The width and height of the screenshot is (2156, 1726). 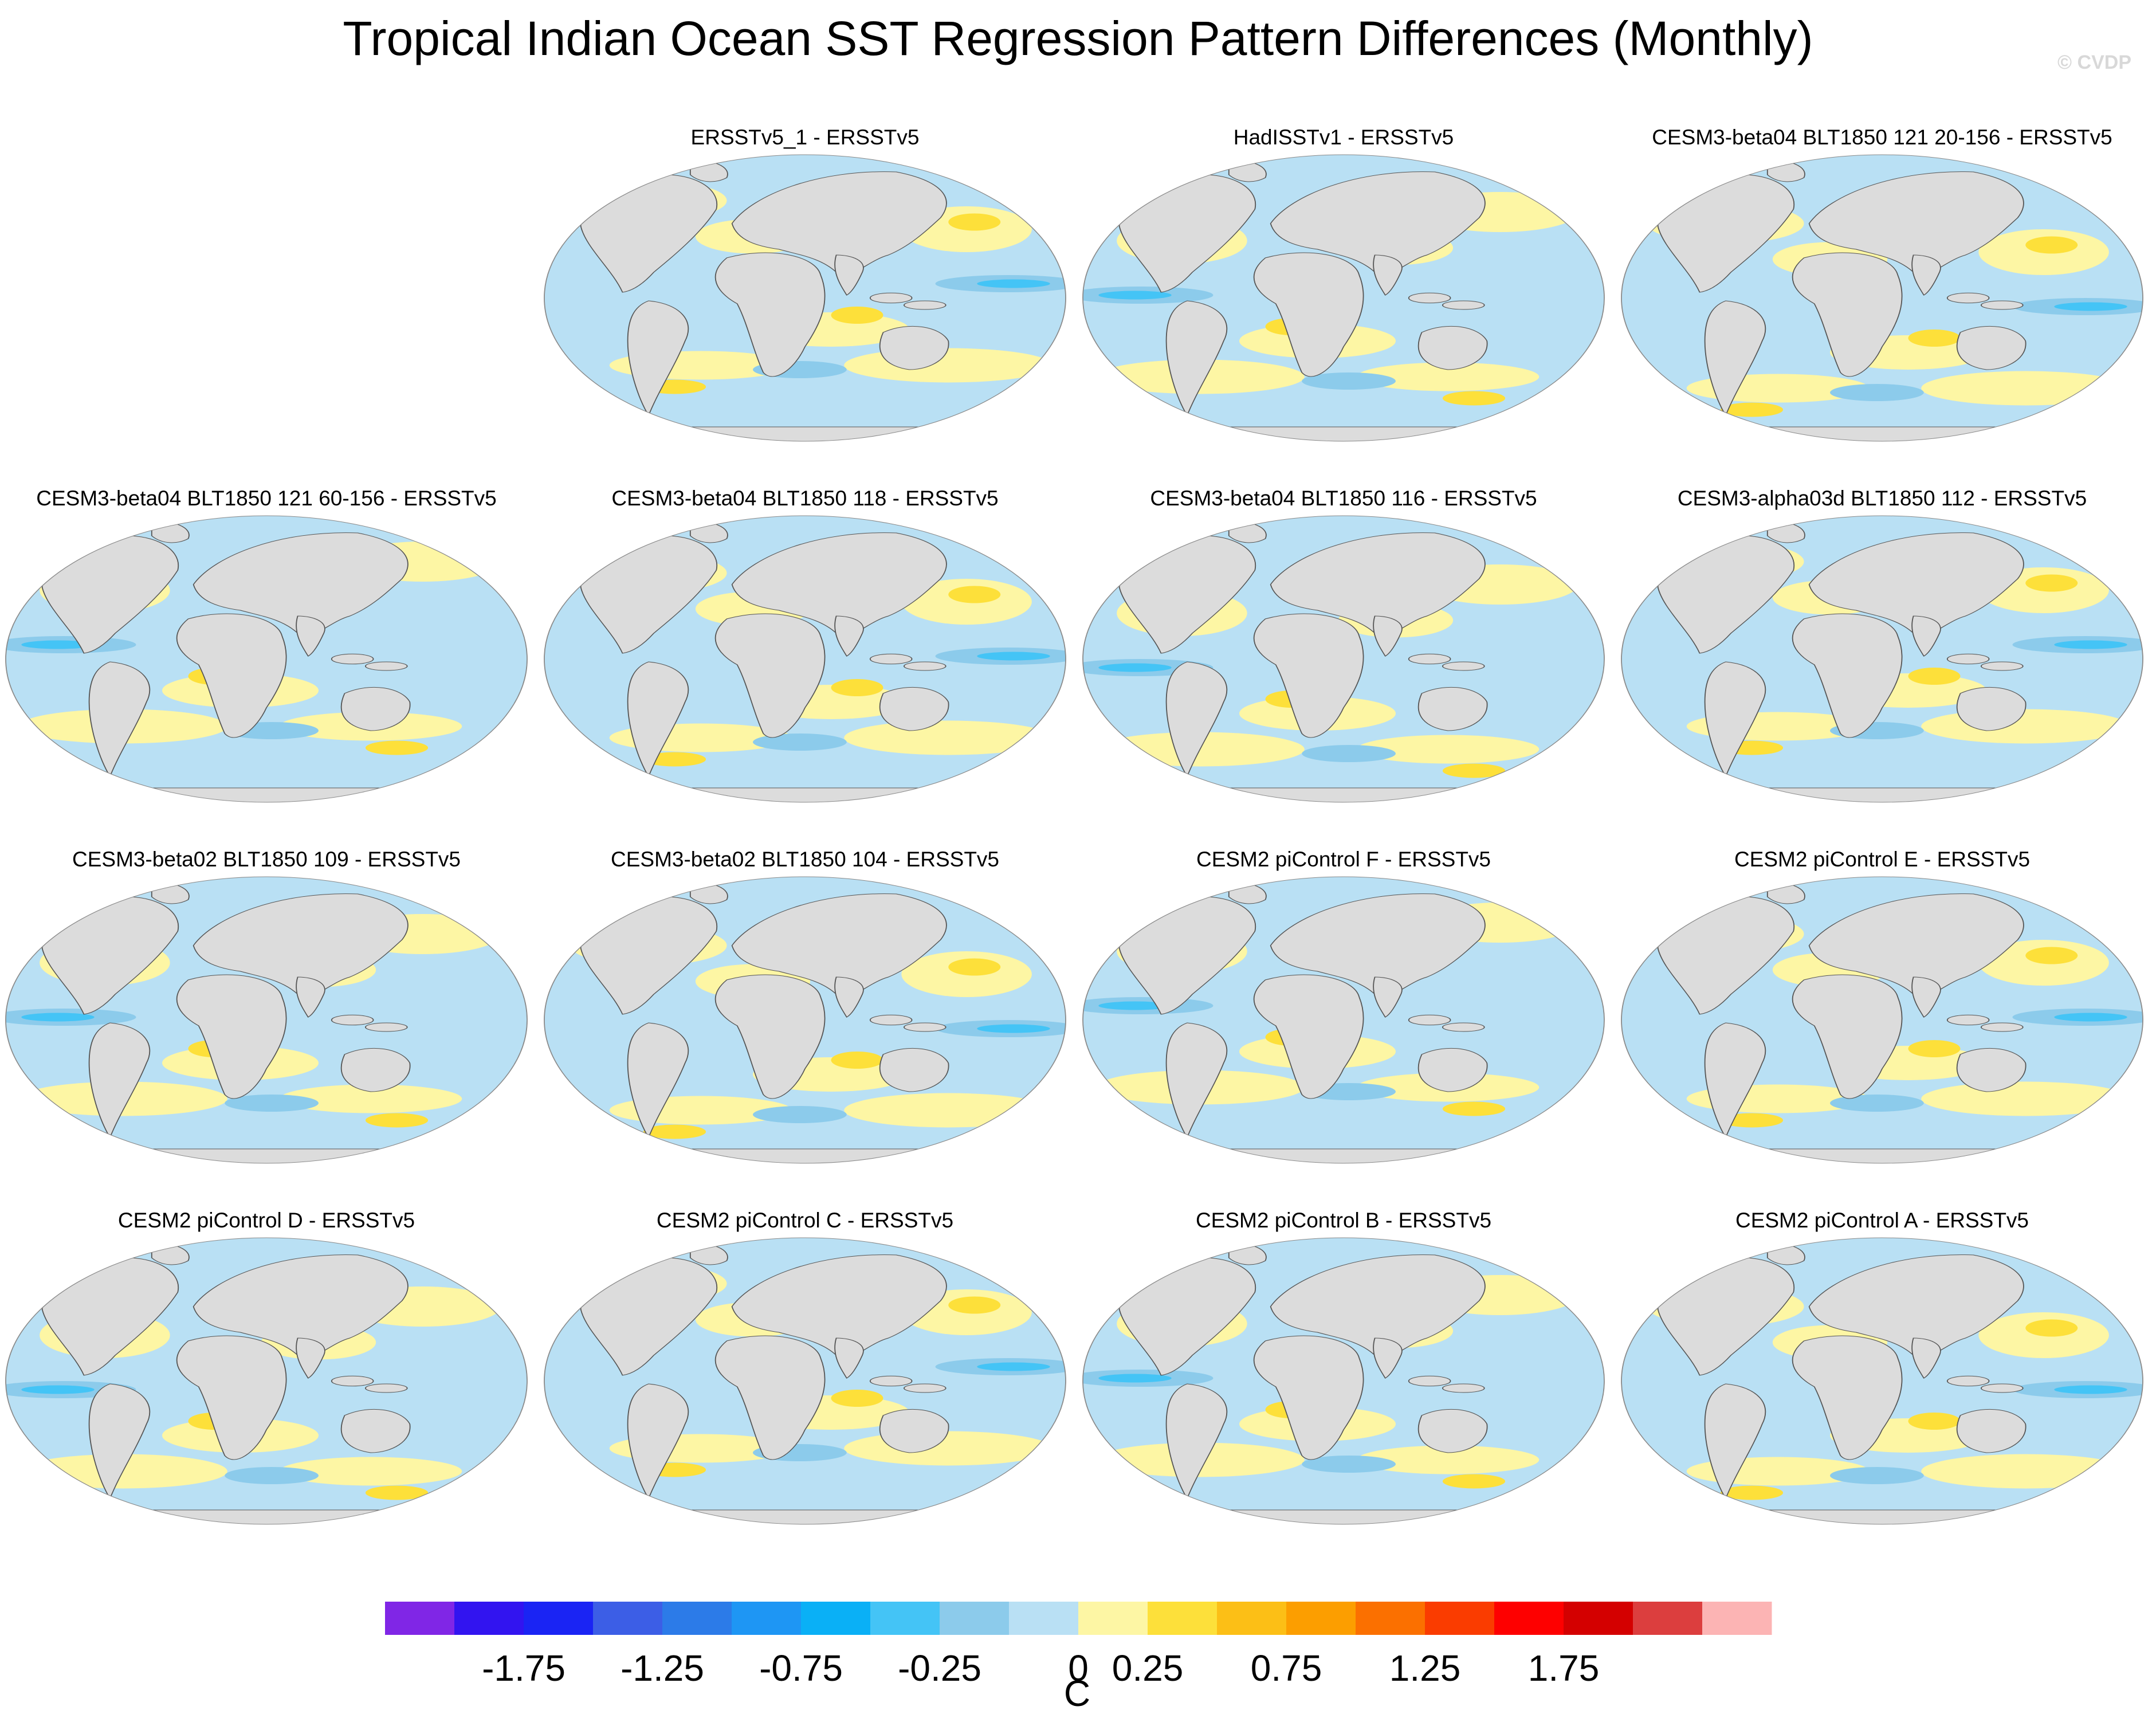 I want to click on colorbar-tick-label: 0.75, so click(x=1286, y=1668).